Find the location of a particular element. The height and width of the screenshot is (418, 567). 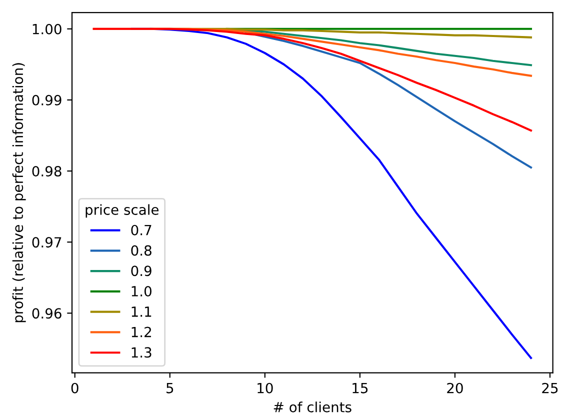

y-tick-label: 0.98 is located at coordinates (47, 171).